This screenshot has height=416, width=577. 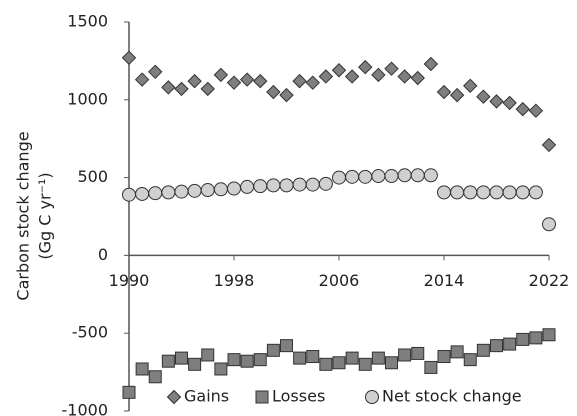 What do you see at coordinates (103, 254) in the screenshot?
I see `y-tick-label: 0` at bounding box center [103, 254].